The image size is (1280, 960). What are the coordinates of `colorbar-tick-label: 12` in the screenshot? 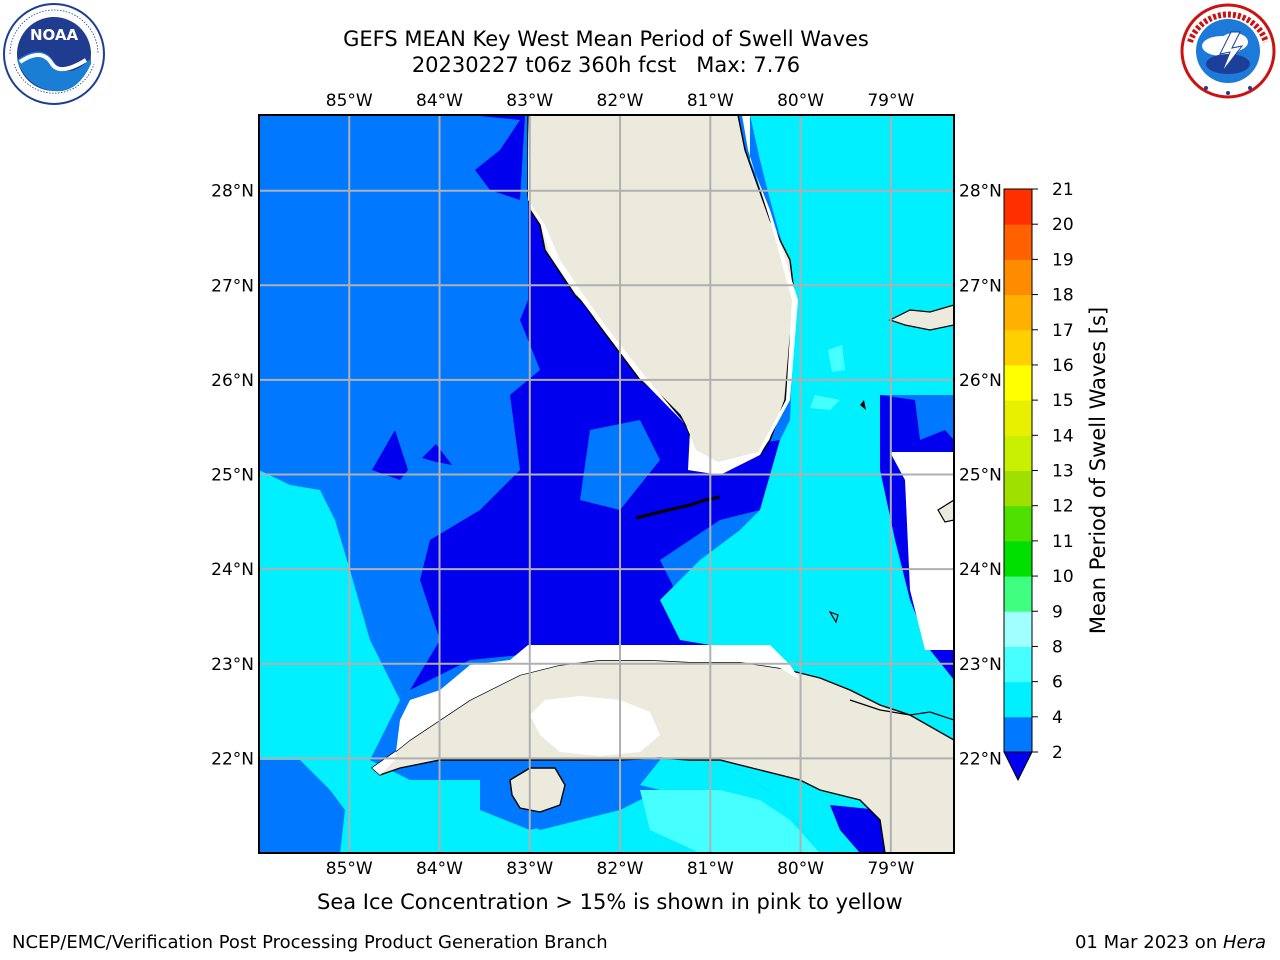 It's located at (1063, 507).